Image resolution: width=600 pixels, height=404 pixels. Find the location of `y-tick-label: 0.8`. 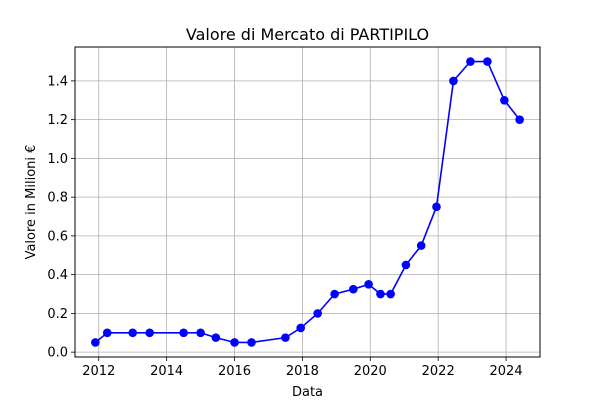

y-tick-label: 0.8 is located at coordinates (57, 198).